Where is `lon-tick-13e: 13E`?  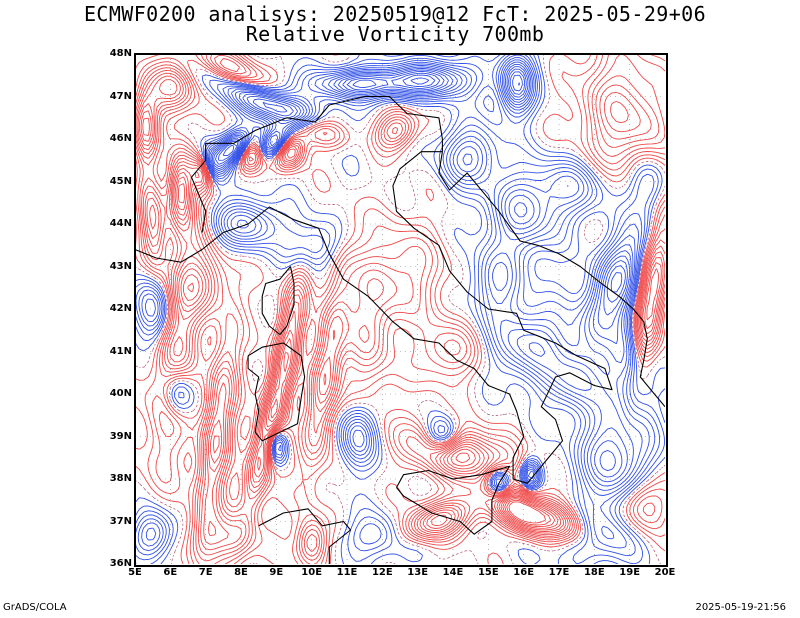 lon-tick-13e: 13E is located at coordinates (418, 572).